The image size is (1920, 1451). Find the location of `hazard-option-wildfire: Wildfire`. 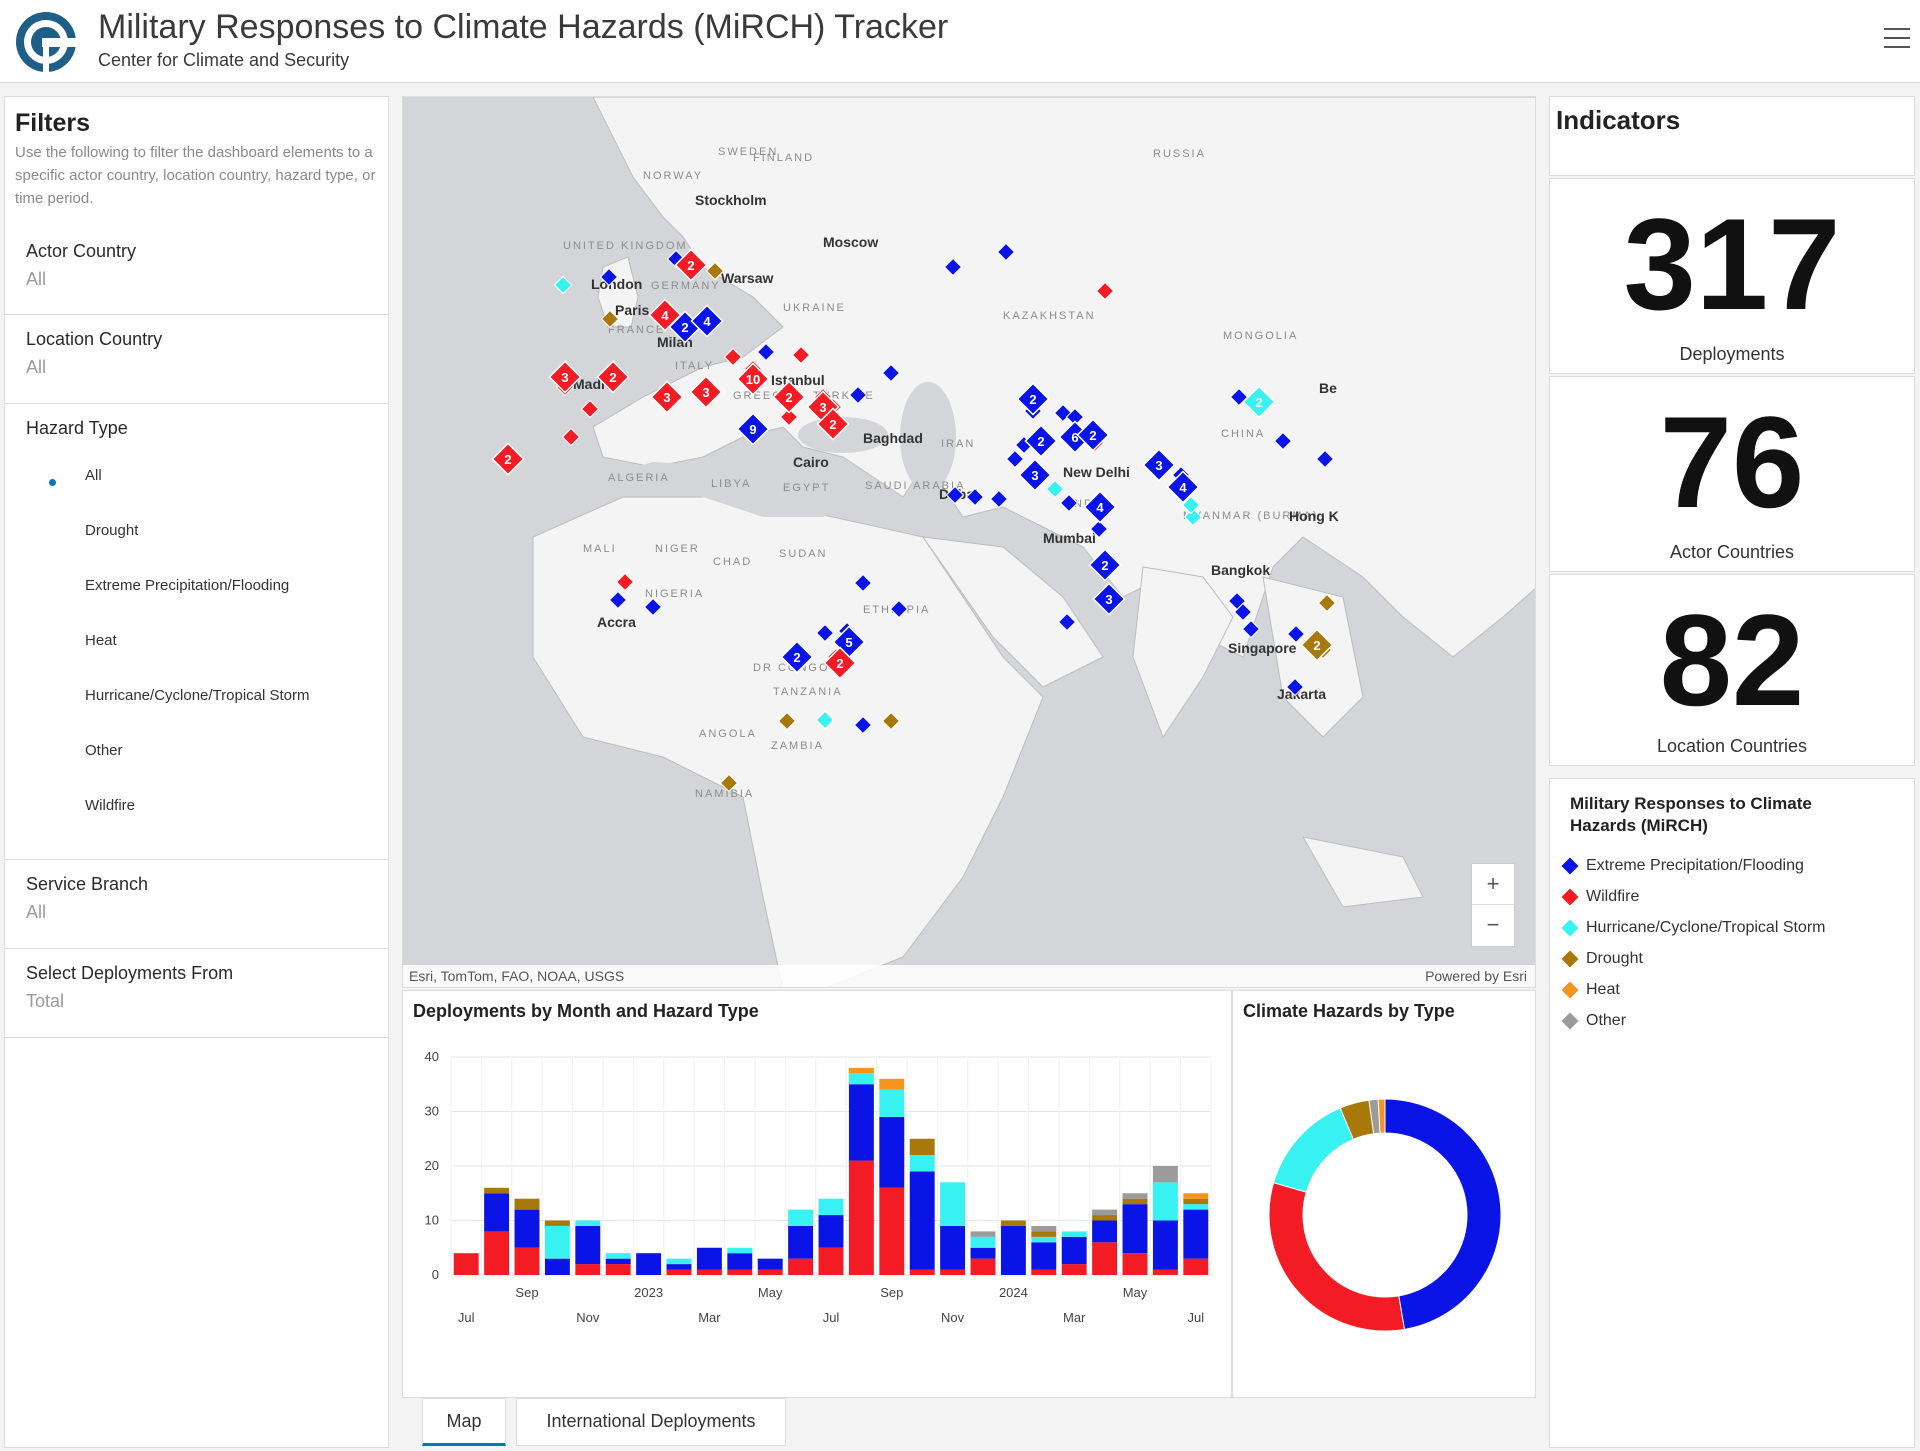

hazard-option-wildfire: Wildfire is located at coordinates (110, 805).